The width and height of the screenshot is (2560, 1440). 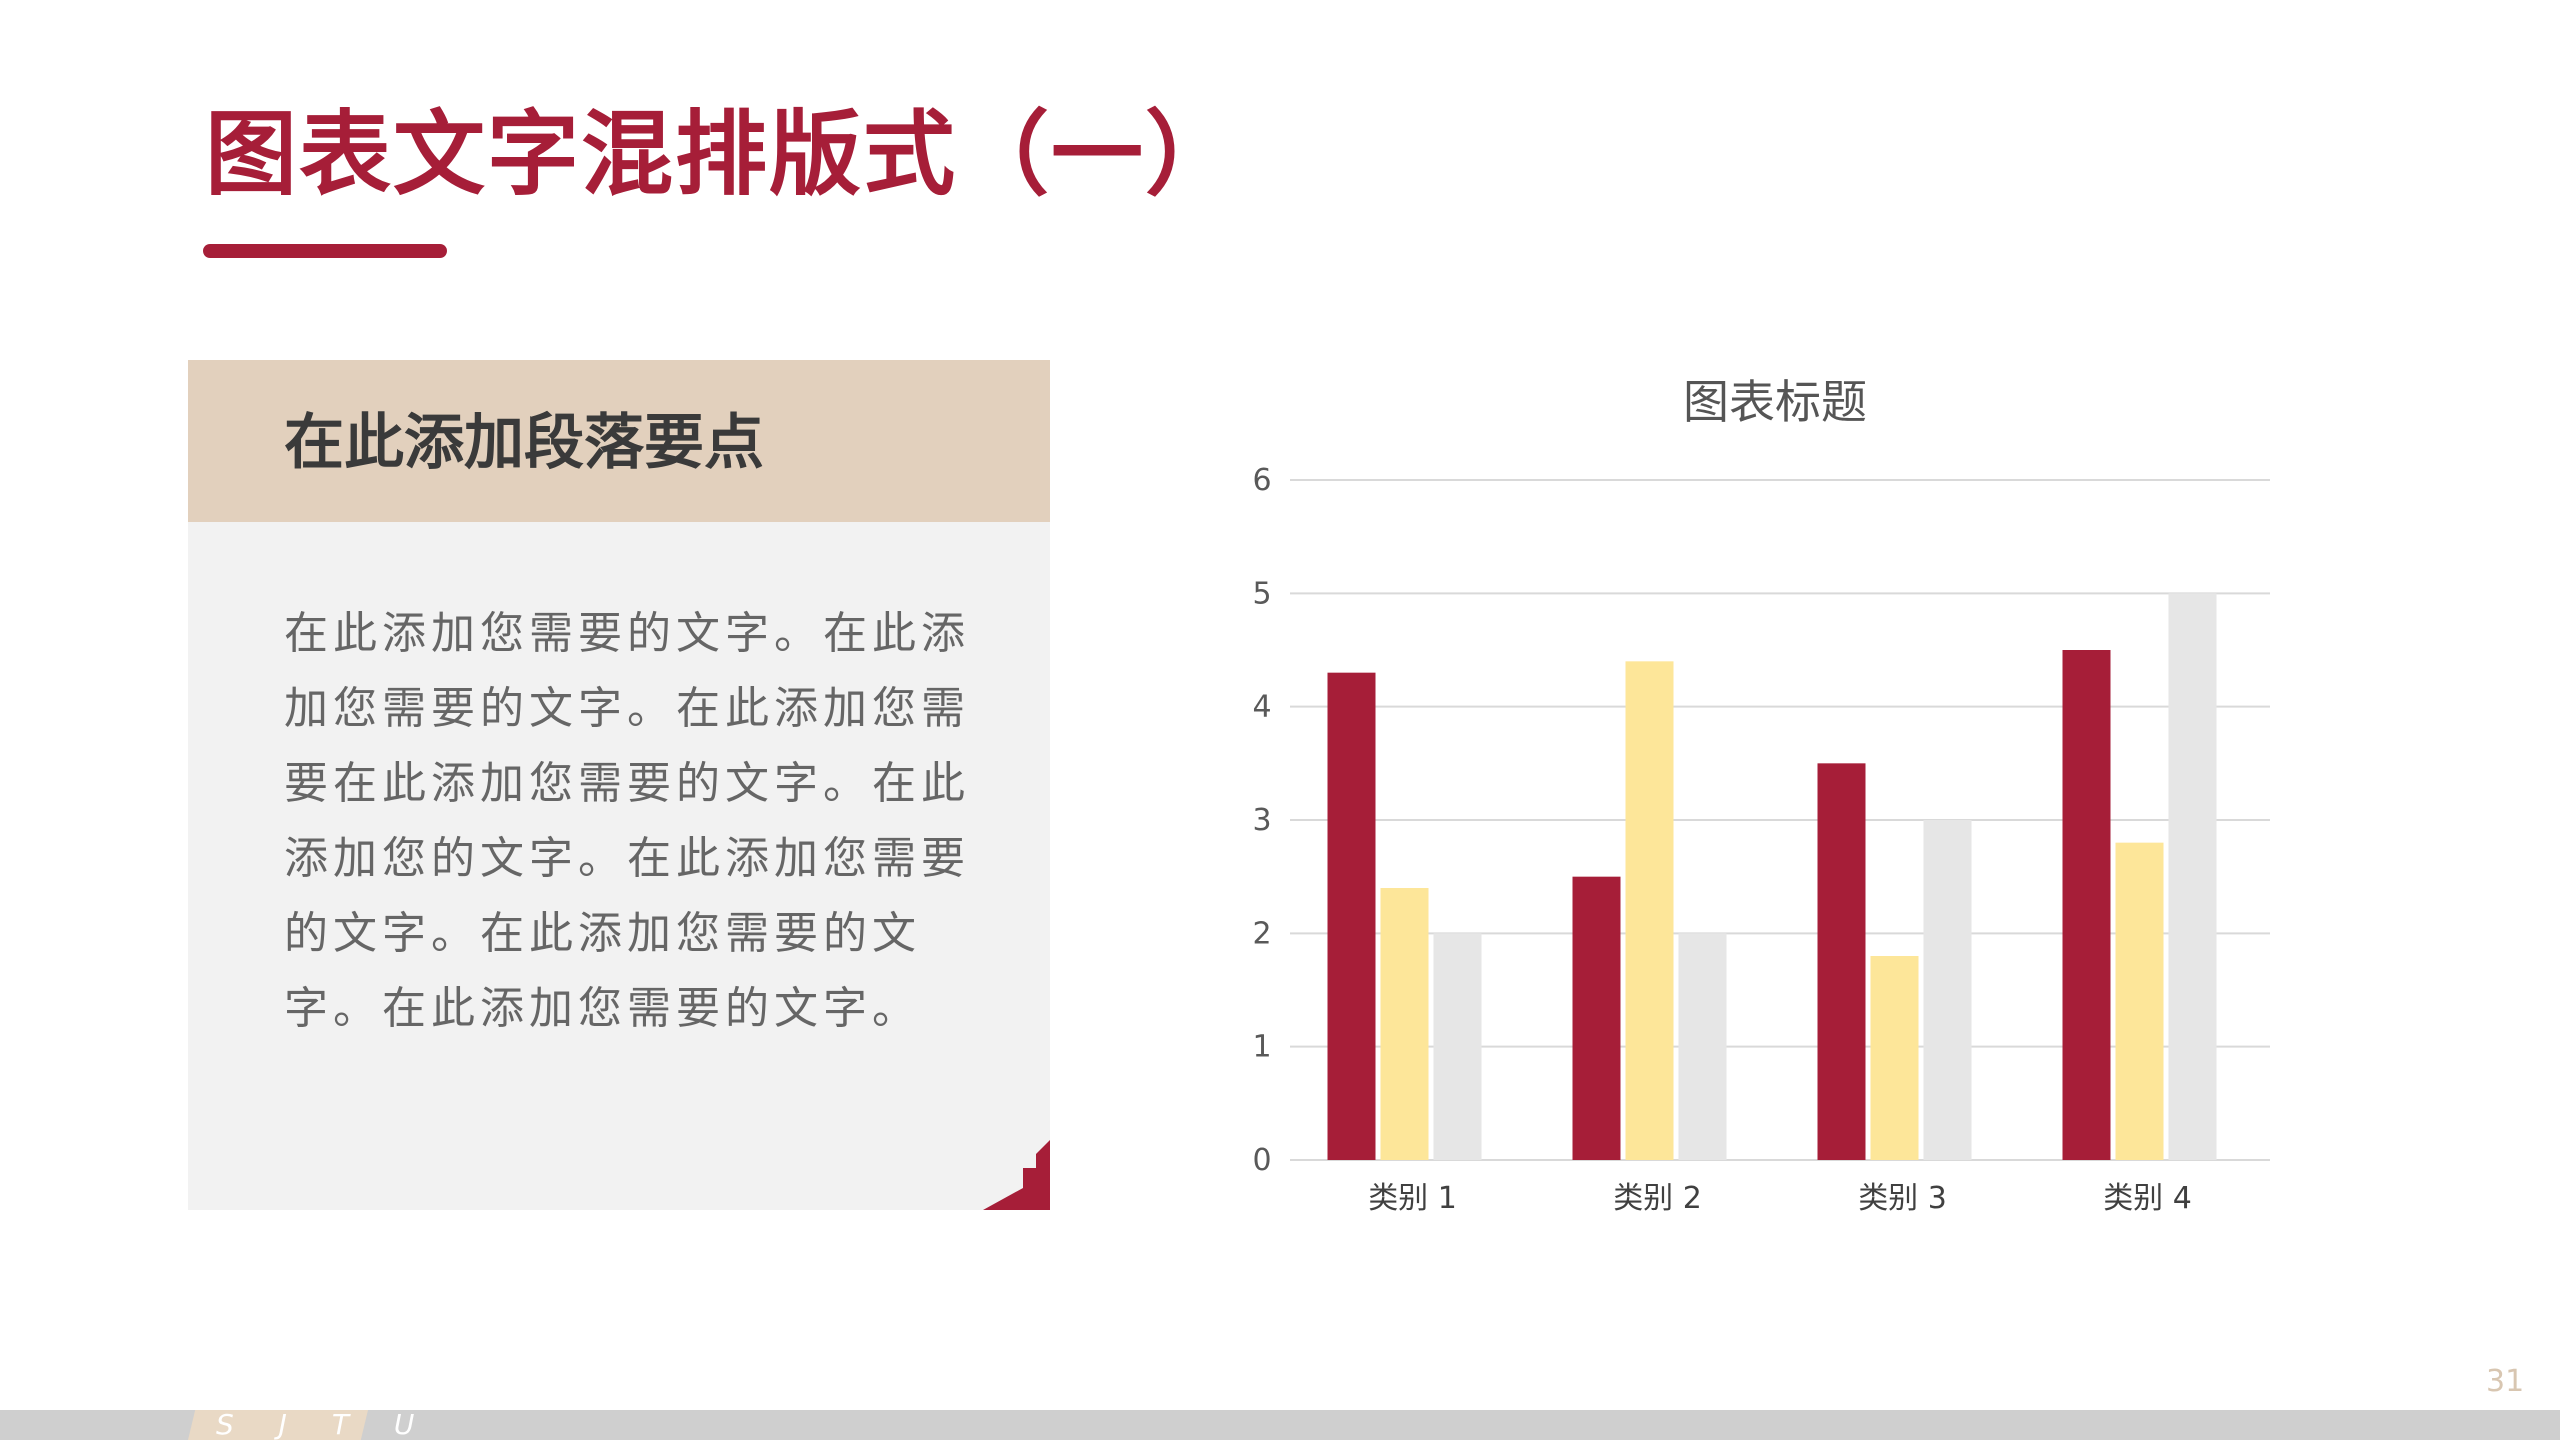 What do you see at coordinates (1412, 1198) in the screenshot?
I see `x-tick-label: 类别 1` at bounding box center [1412, 1198].